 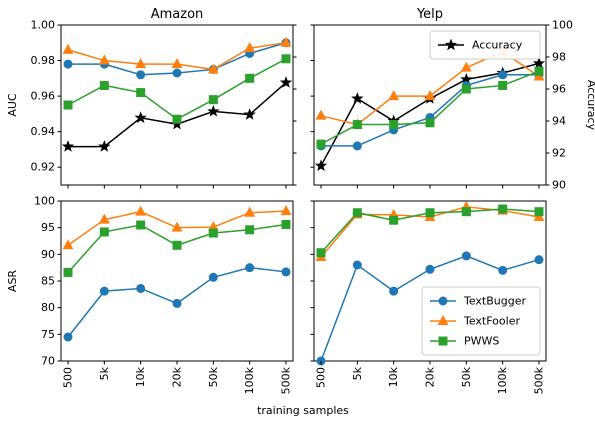 I want to click on y-tick-label: 0.92, so click(x=43, y=167).